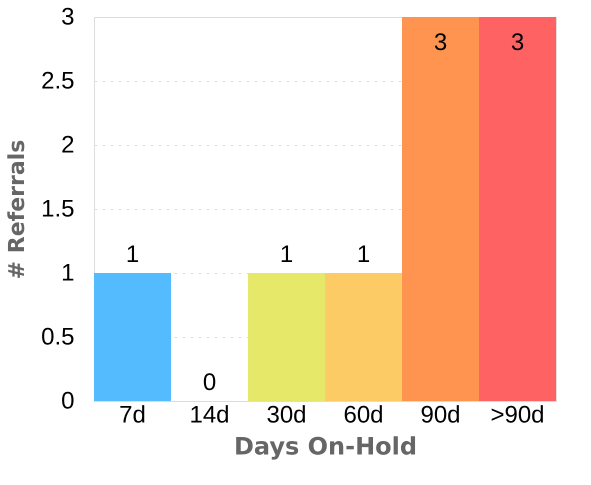  I want to click on y-tick-label: 2.5, so click(57, 81).